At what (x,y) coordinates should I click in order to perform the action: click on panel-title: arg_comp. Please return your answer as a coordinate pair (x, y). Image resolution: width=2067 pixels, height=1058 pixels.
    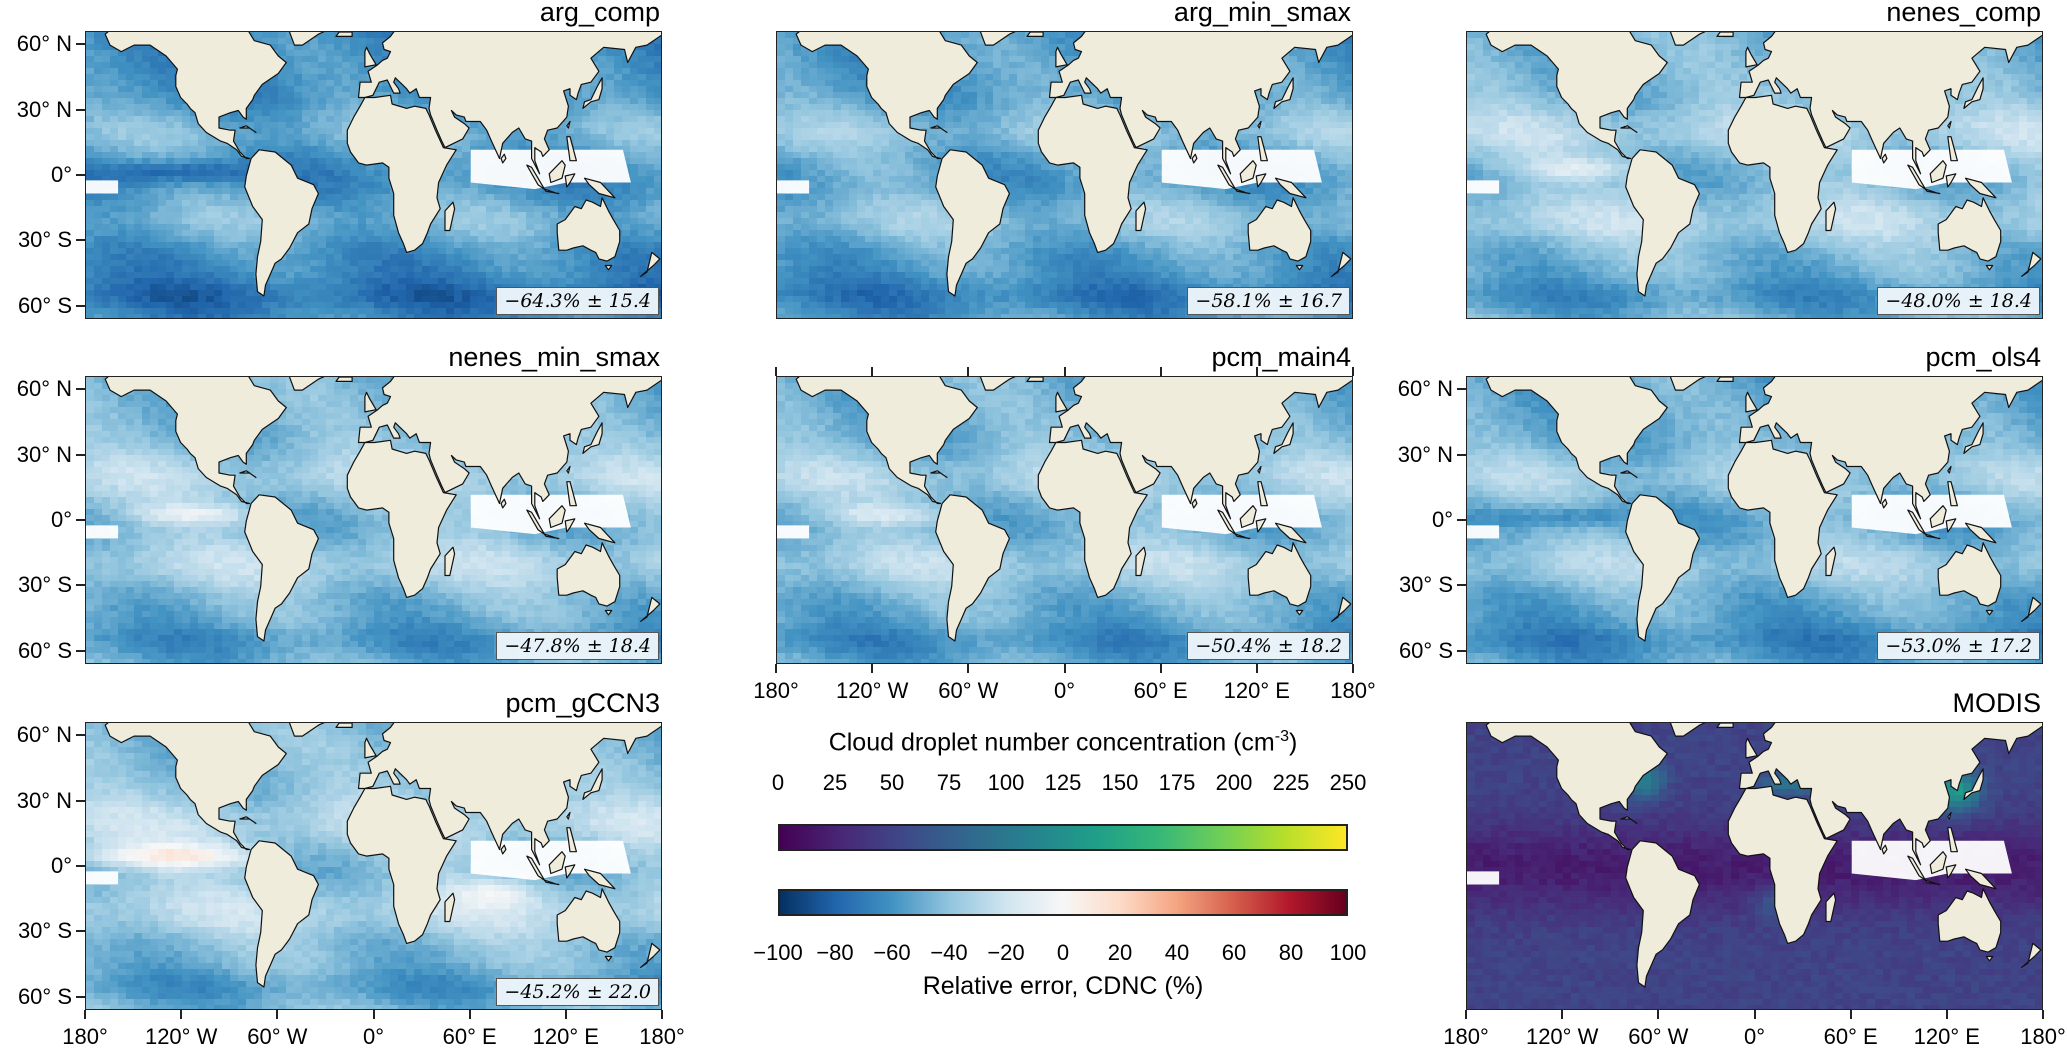
    Looking at the image, I should click on (600, 14).